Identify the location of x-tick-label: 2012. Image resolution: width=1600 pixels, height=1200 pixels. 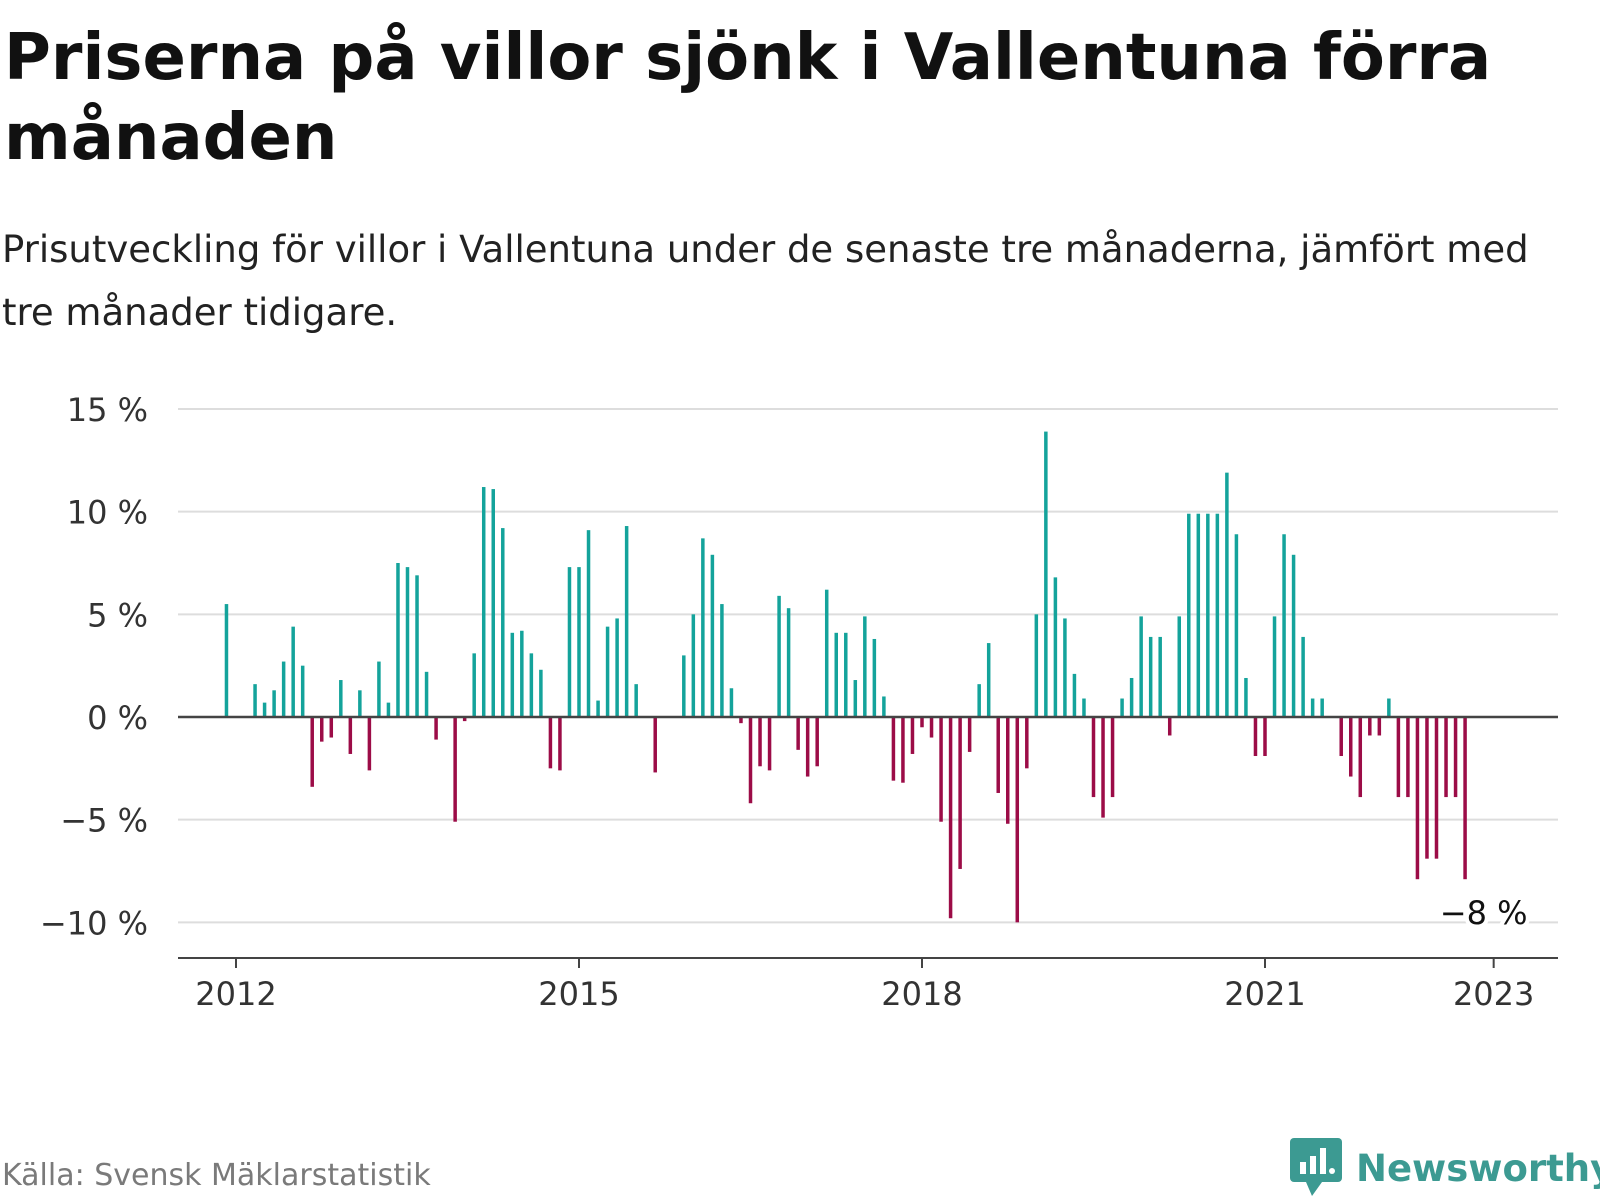
(235, 994).